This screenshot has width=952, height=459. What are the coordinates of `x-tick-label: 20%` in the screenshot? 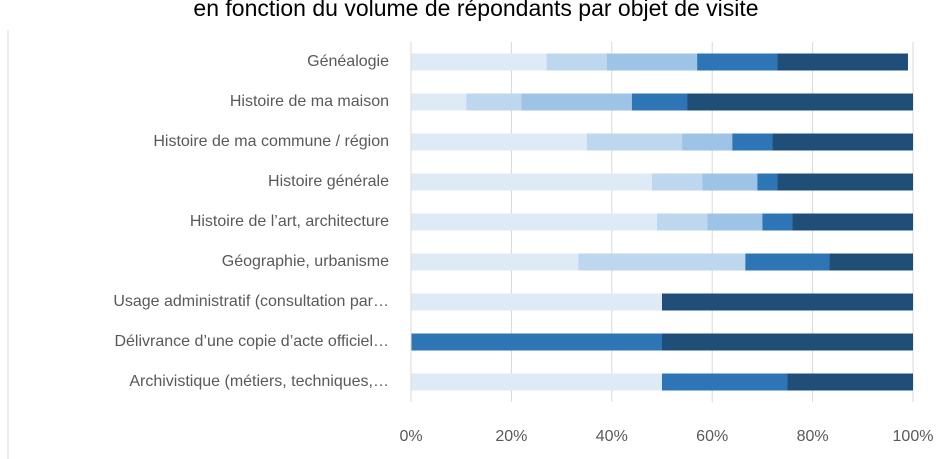 It's located at (511, 436).